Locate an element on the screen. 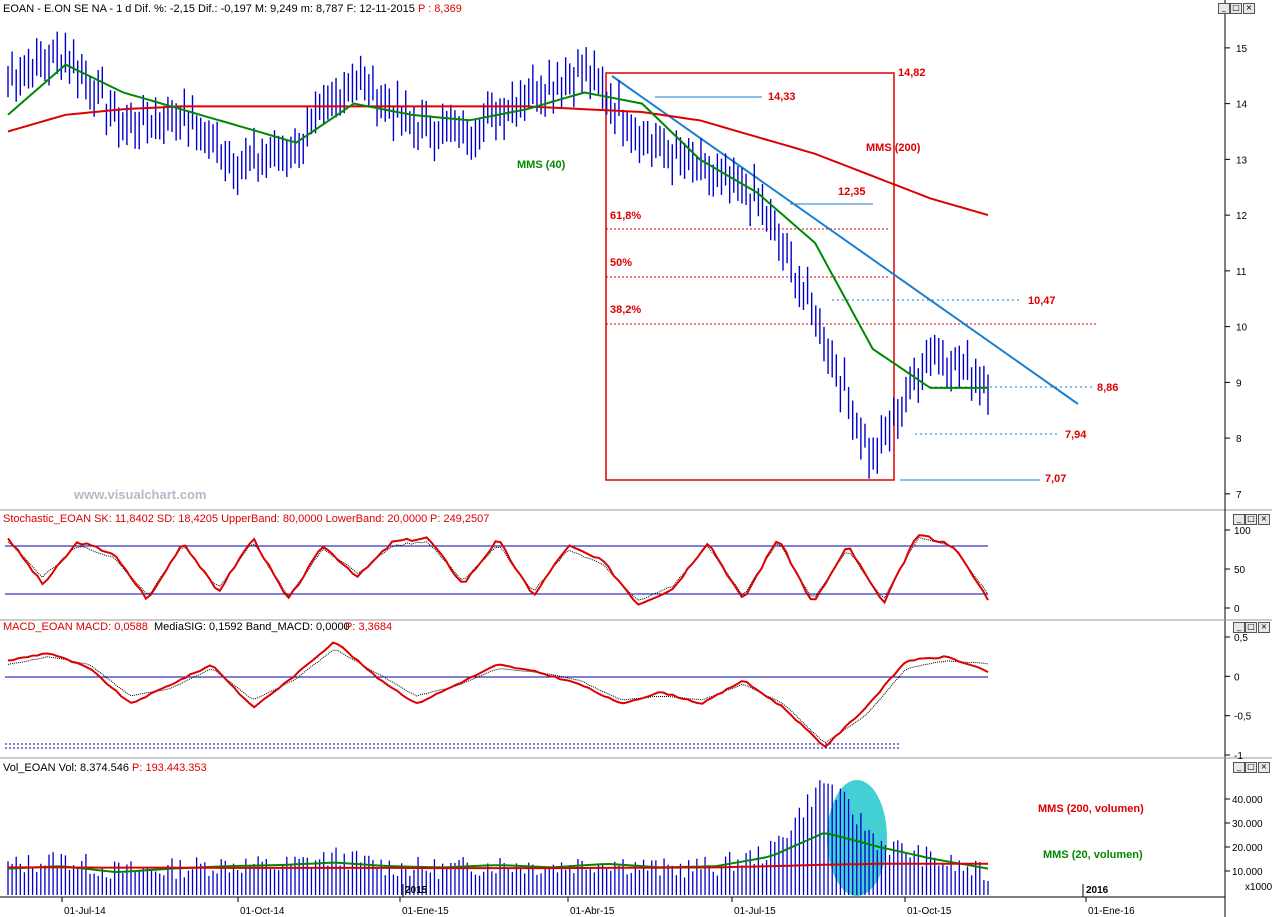 The image size is (1272, 917). label-fib50: 50% is located at coordinates (621, 263).